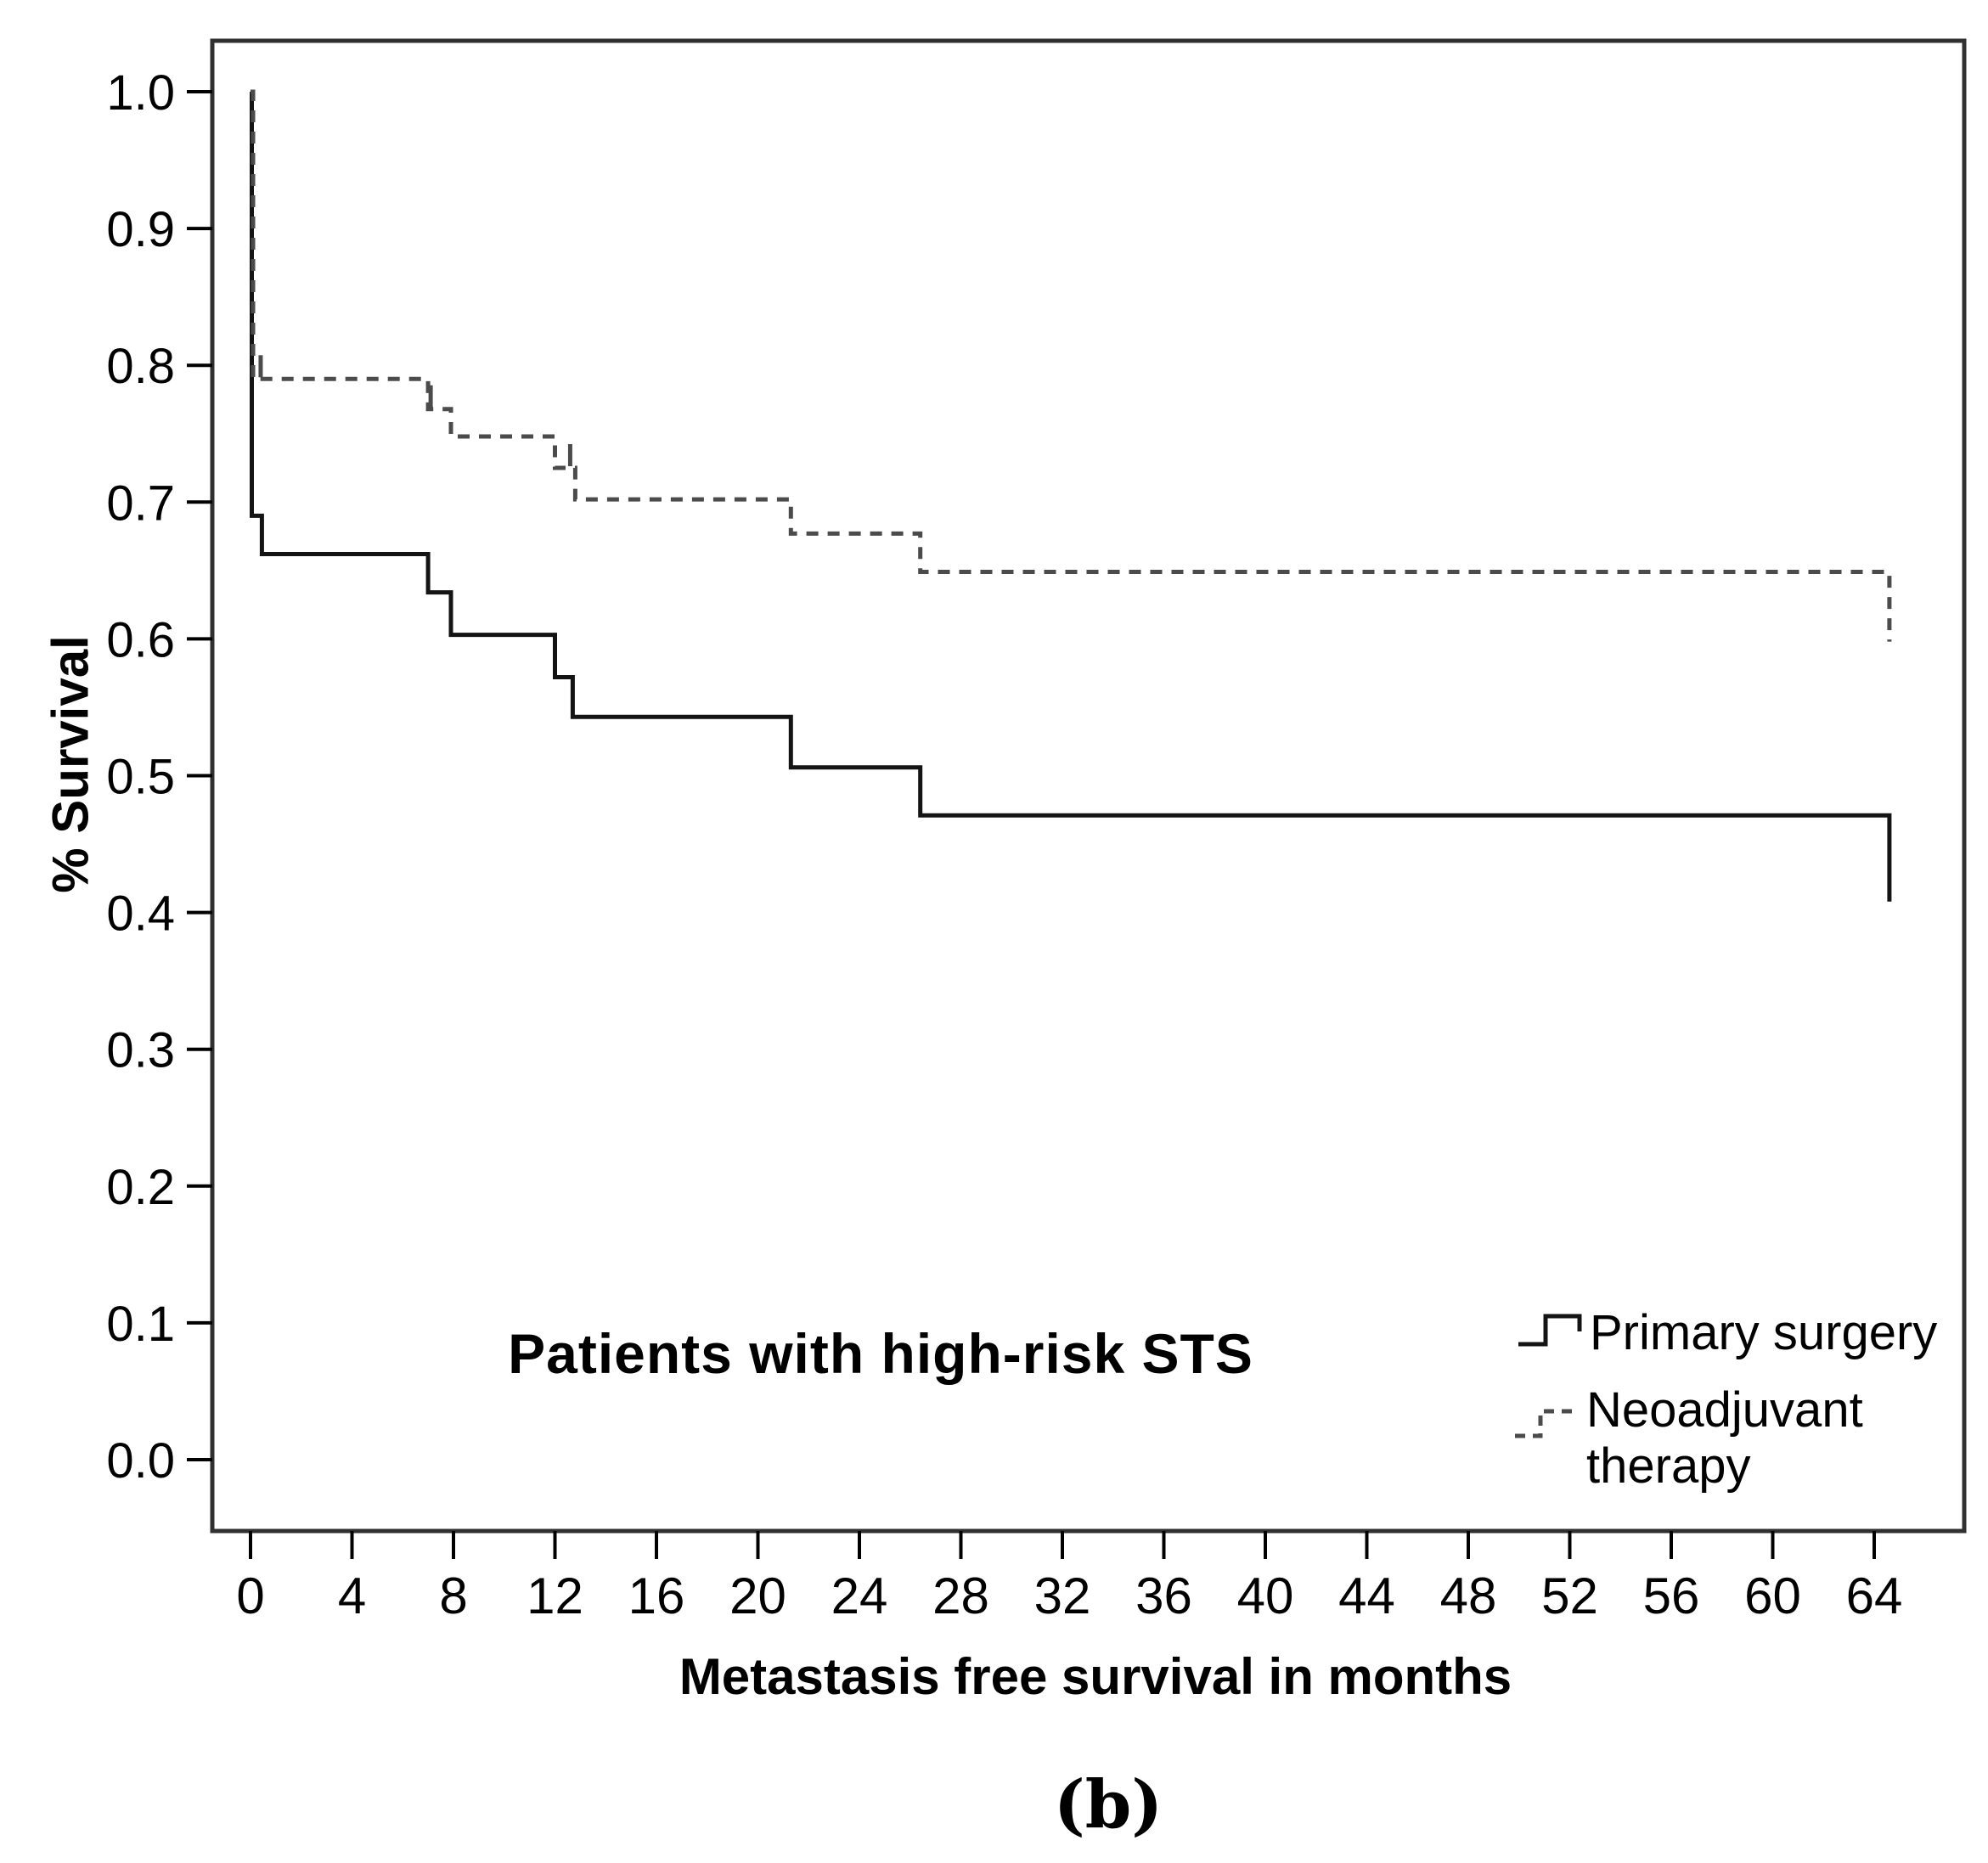 The width and height of the screenshot is (1988, 1863). What do you see at coordinates (140, 914) in the screenshot?
I see `y-tick-label-0.4: 0.4` at bounding box center [140, 914].